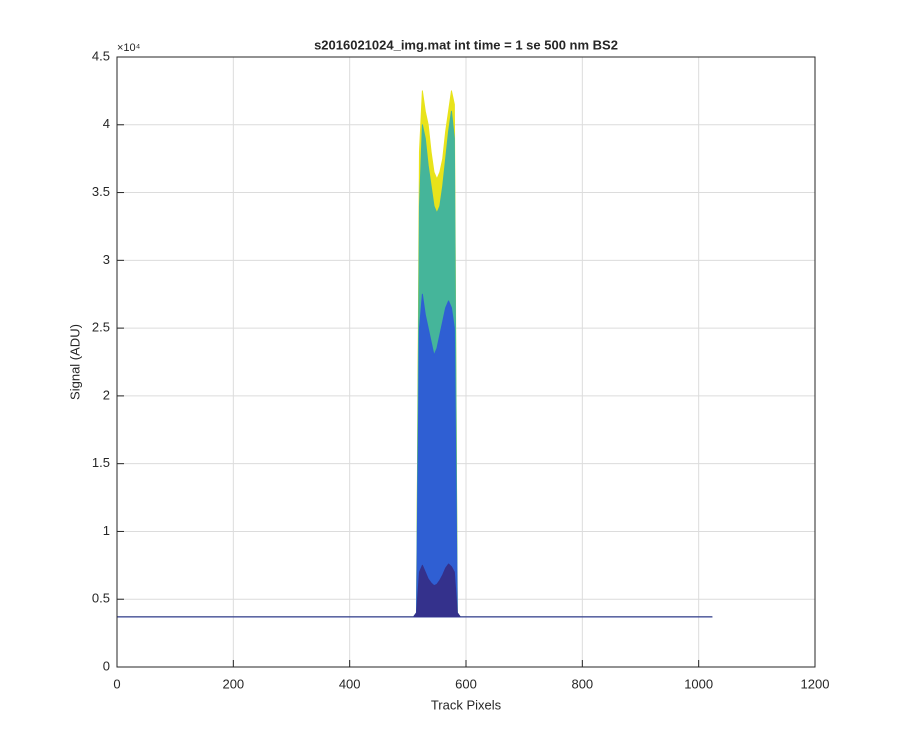 This screenshot has width=900, height=750. What do you see at coordinates (815, 683) in the screenshot?
I see `x-tick-label: 1200` at bounding box center [815, 683].